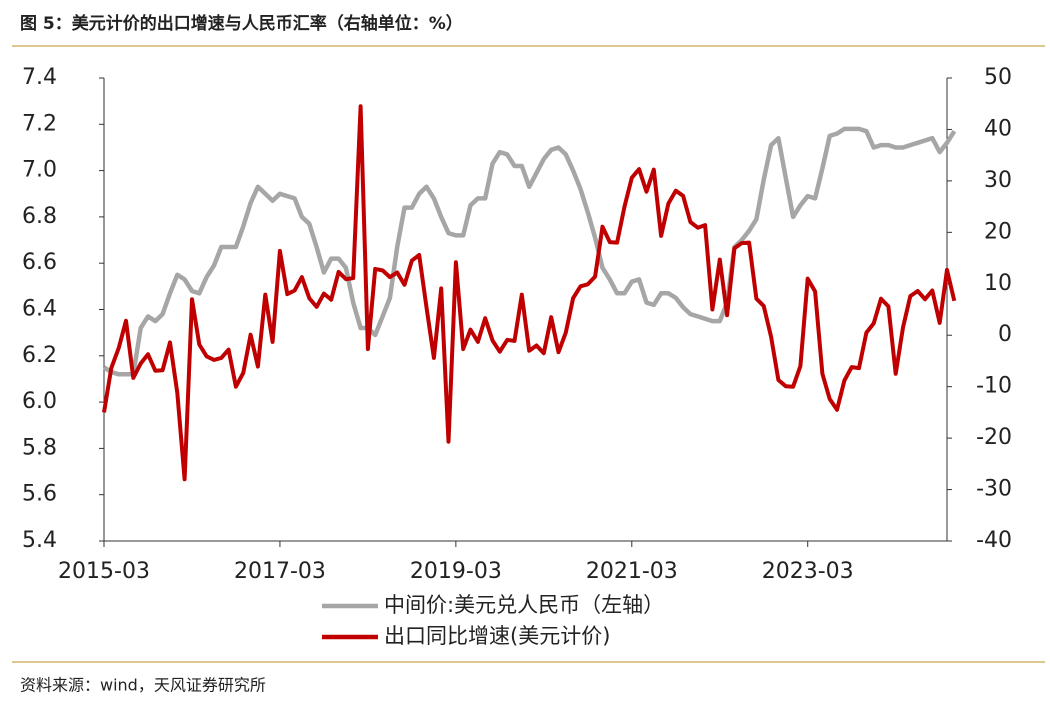 This screenshot has width=1050, height=706. Describe the element at coordinates (39, 170) in the screenshot. I see `y-tick-label: 7.0` at that location.